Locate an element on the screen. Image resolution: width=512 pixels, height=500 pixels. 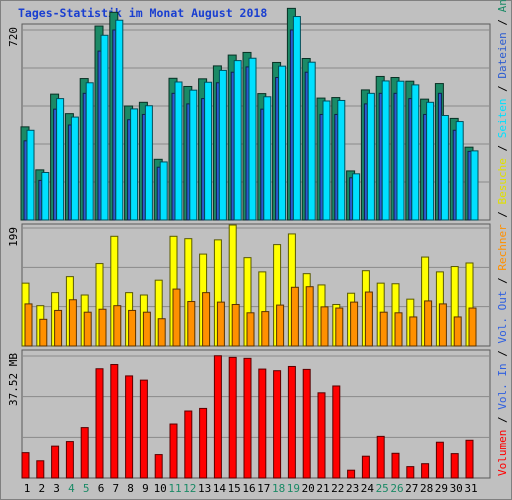
legend-entry: Dateien is located at coordinates (502, 55).